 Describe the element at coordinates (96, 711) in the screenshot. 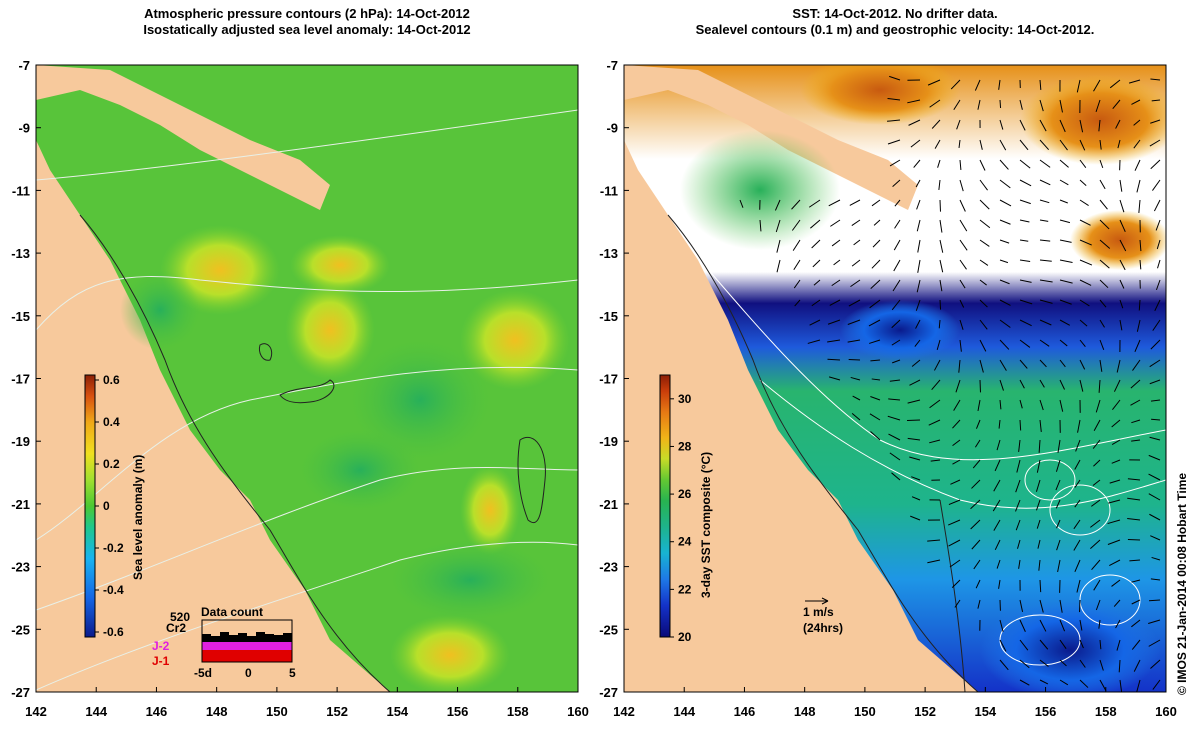

I see `x-tick-label: 144` at that location.